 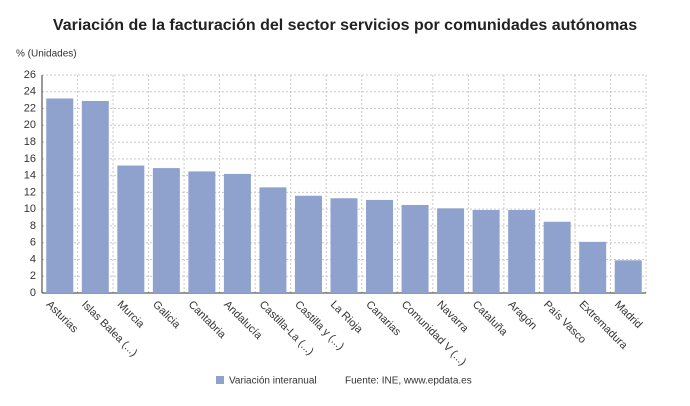 I want to click on y-tick-label: 22, so click(x=30, y=108).